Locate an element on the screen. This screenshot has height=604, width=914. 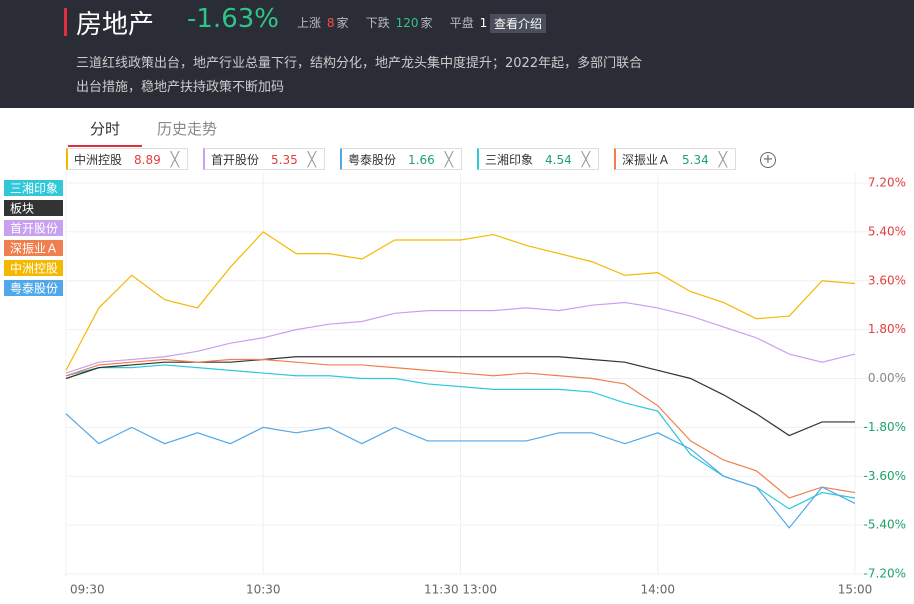
stock-price: 5.35 is located at coordinates (284, 160).